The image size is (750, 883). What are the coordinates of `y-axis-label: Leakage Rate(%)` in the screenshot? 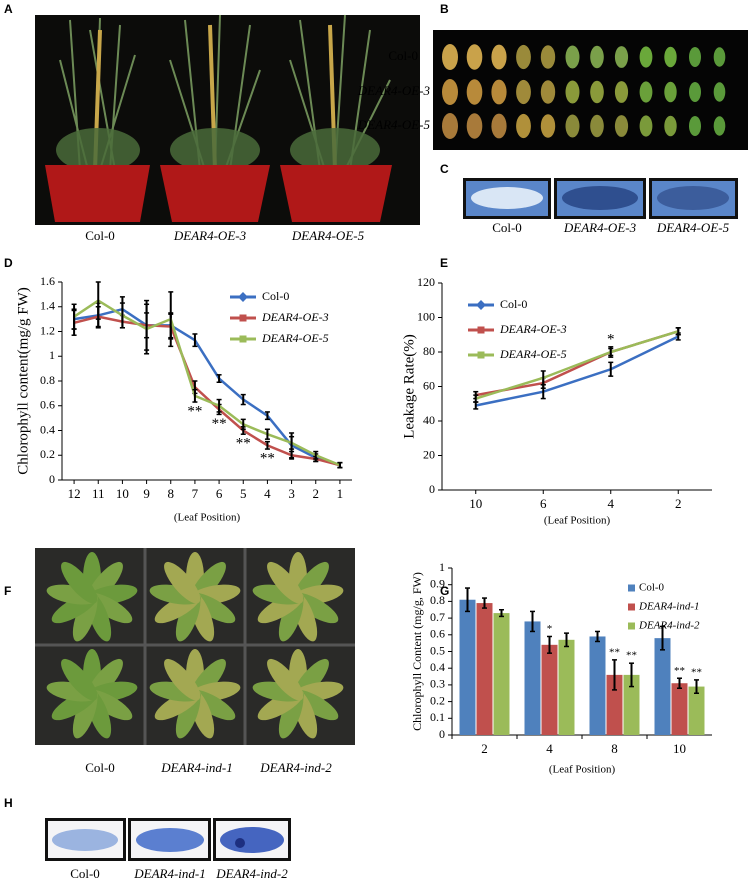 It's located at (409, 386).